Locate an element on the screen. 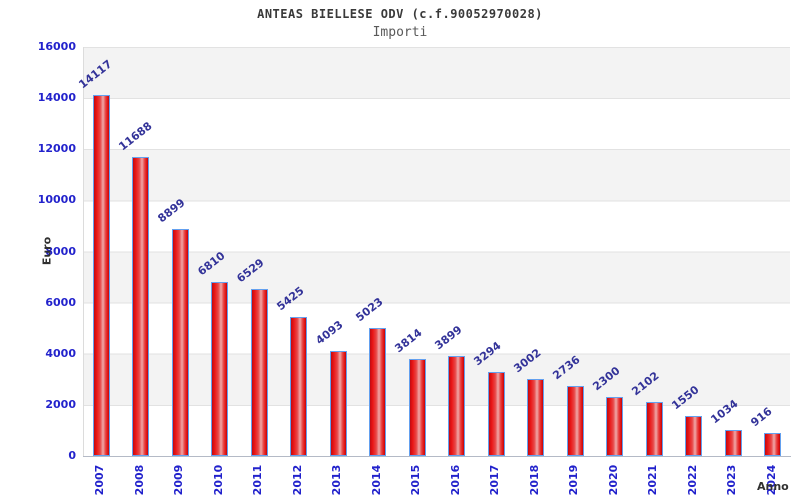 The height and width of the screenshot is (500, 800). x-tick-2022: 2022 is located at coordinates (692, 480).